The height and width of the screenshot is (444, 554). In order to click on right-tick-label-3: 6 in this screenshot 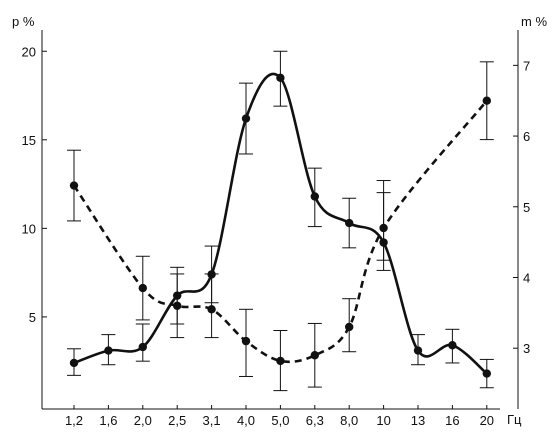, I will do `click(526, 136)`.